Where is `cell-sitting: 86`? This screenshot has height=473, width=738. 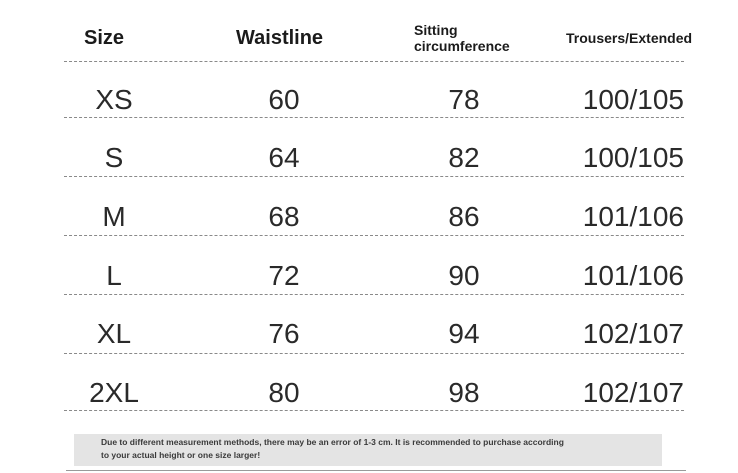 cell-sitting: 86 is located at coordinates (464, 216).